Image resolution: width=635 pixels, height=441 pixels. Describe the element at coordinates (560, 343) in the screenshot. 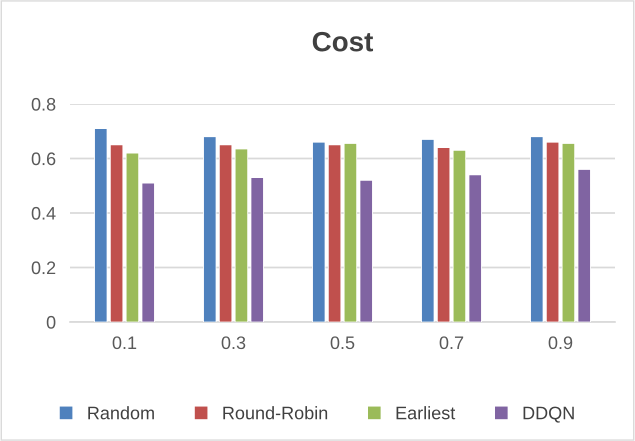

I see `x-tick-label: 0.9` at that location.